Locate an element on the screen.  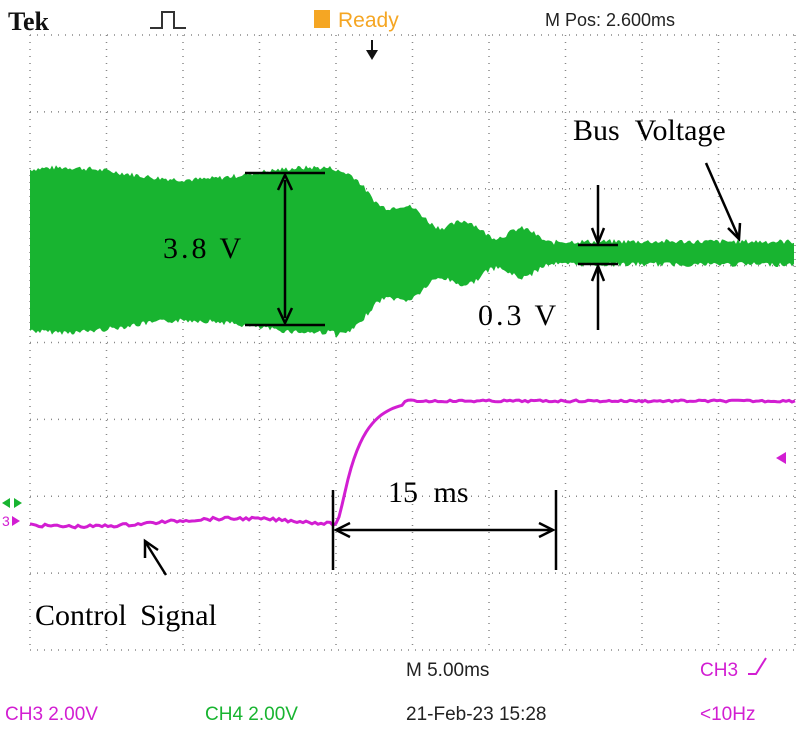
trigger-level-marker is located at coordinates (781, 458).